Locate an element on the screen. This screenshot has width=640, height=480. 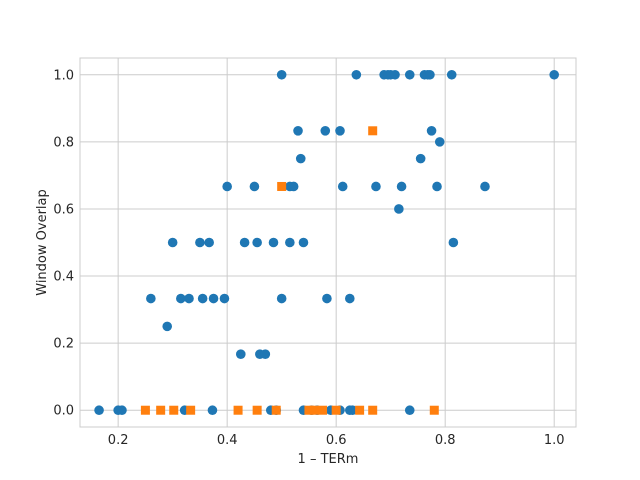
x-tick-label: 0.2 is located at coordinates (118, 440).